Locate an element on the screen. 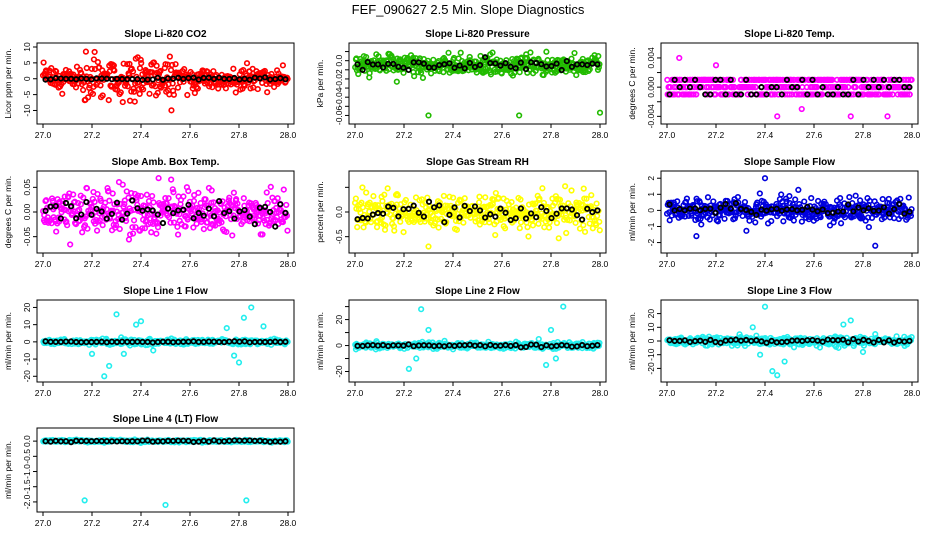  y-axis-label: degrees C per min. is located at coordinates (8, 212).